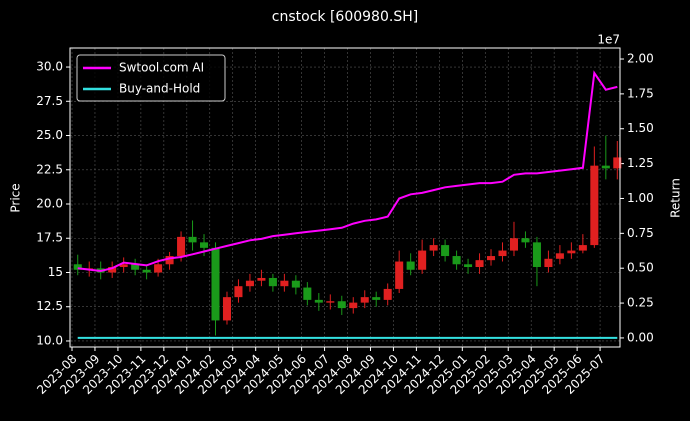 This screenshot has height=421, width=690. I want to click on y-tick-label: 22.5, so click(49, 169).